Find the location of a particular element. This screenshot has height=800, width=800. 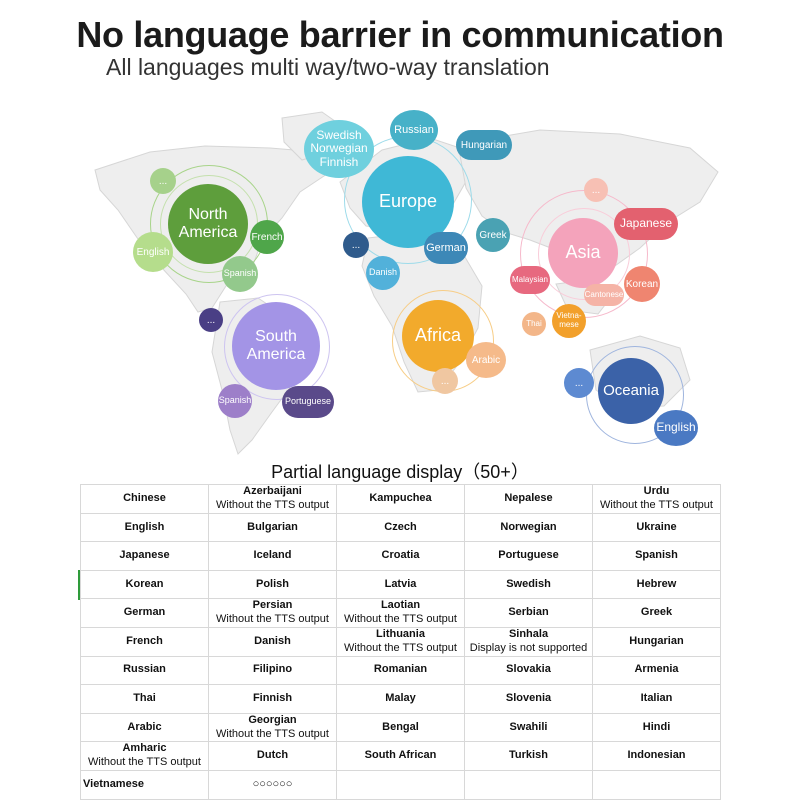

language-name: Laotian is located at coordinates (400, 605).